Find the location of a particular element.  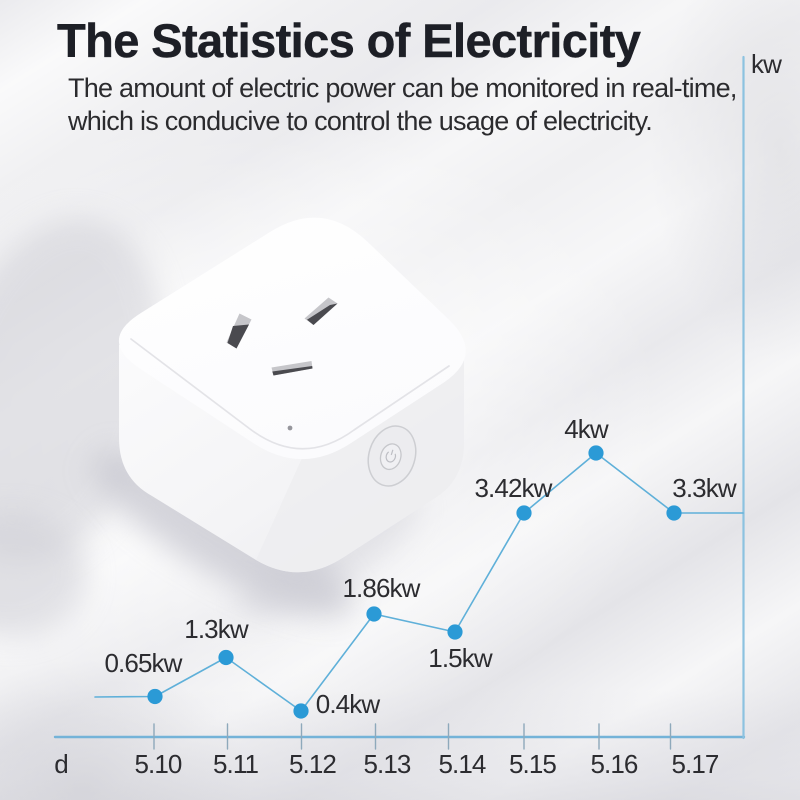

svg-text: 5.12 is located at coordinates (312, 764).